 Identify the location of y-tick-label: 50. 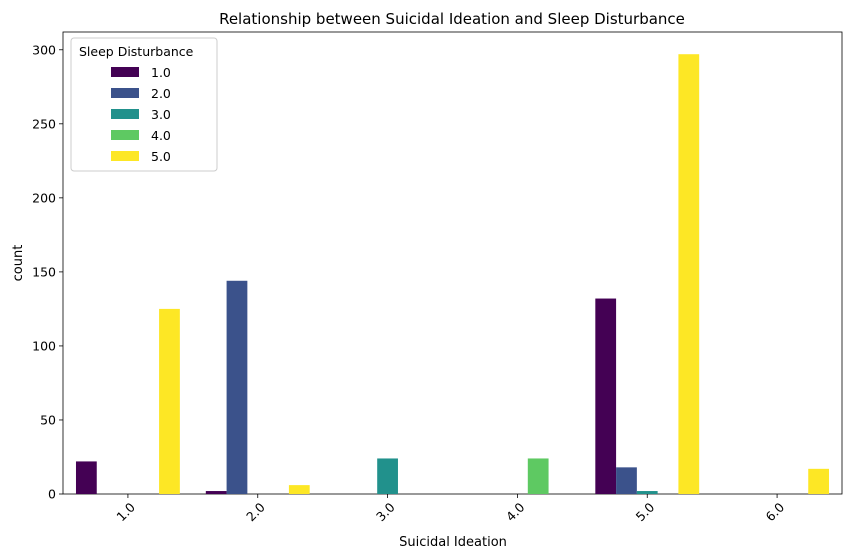
(48, 419).